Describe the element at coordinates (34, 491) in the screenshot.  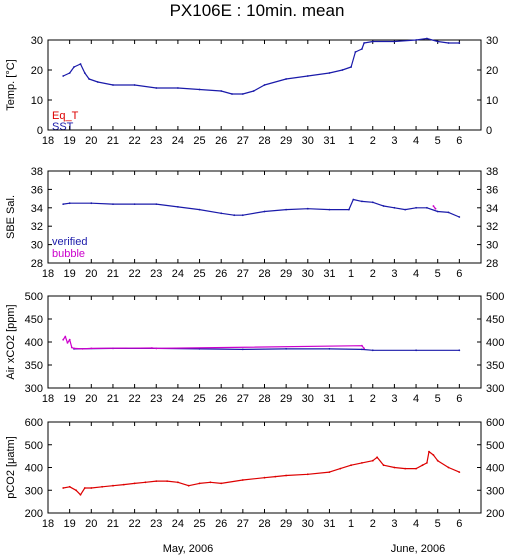
I see `y-tick-label: 300` at that location.